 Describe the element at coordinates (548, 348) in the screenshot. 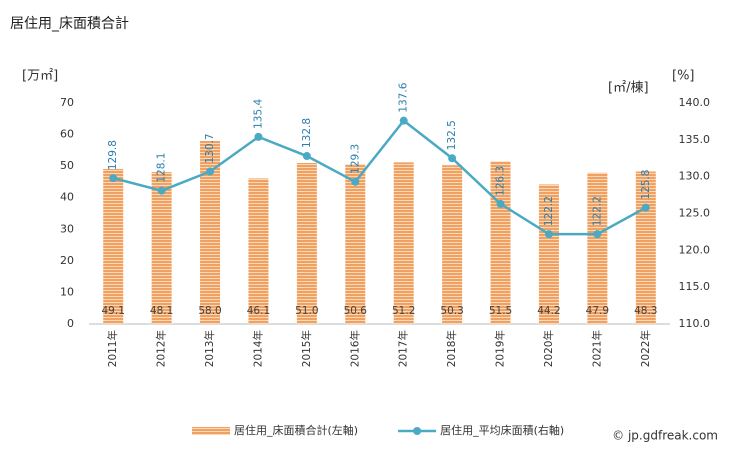

I see `x-tick-label: 2020年` at that location.